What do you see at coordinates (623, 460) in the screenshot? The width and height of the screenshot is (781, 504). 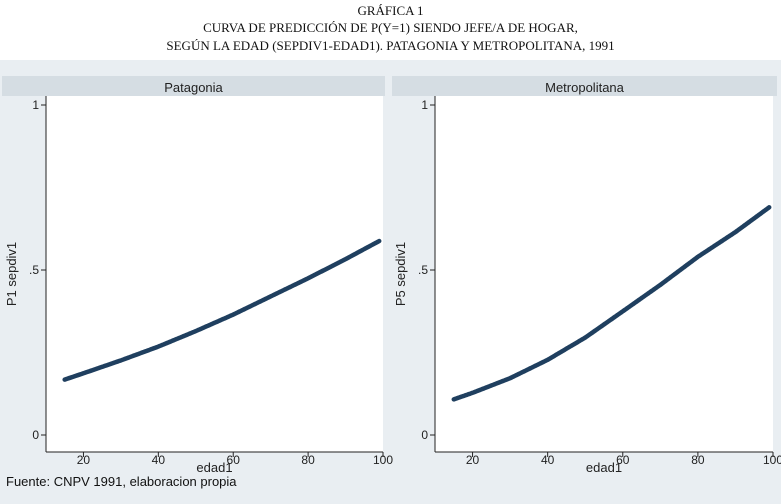 I see `panel-2-x-tick-label: 60` at bounding box center [623, 460].